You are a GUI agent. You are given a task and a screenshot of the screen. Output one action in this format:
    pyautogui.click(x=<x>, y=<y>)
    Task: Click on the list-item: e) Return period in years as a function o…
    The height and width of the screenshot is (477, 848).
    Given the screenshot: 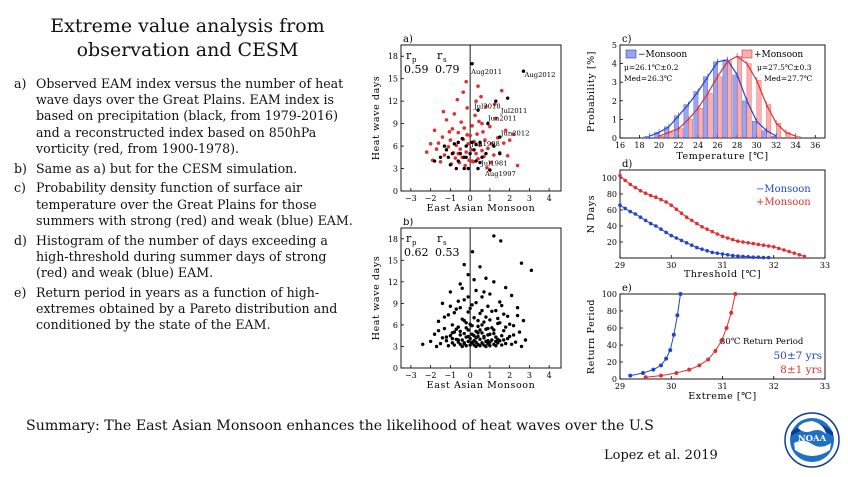 What is the action you would take?
    pyautogui.click(x=184, y=309)
    